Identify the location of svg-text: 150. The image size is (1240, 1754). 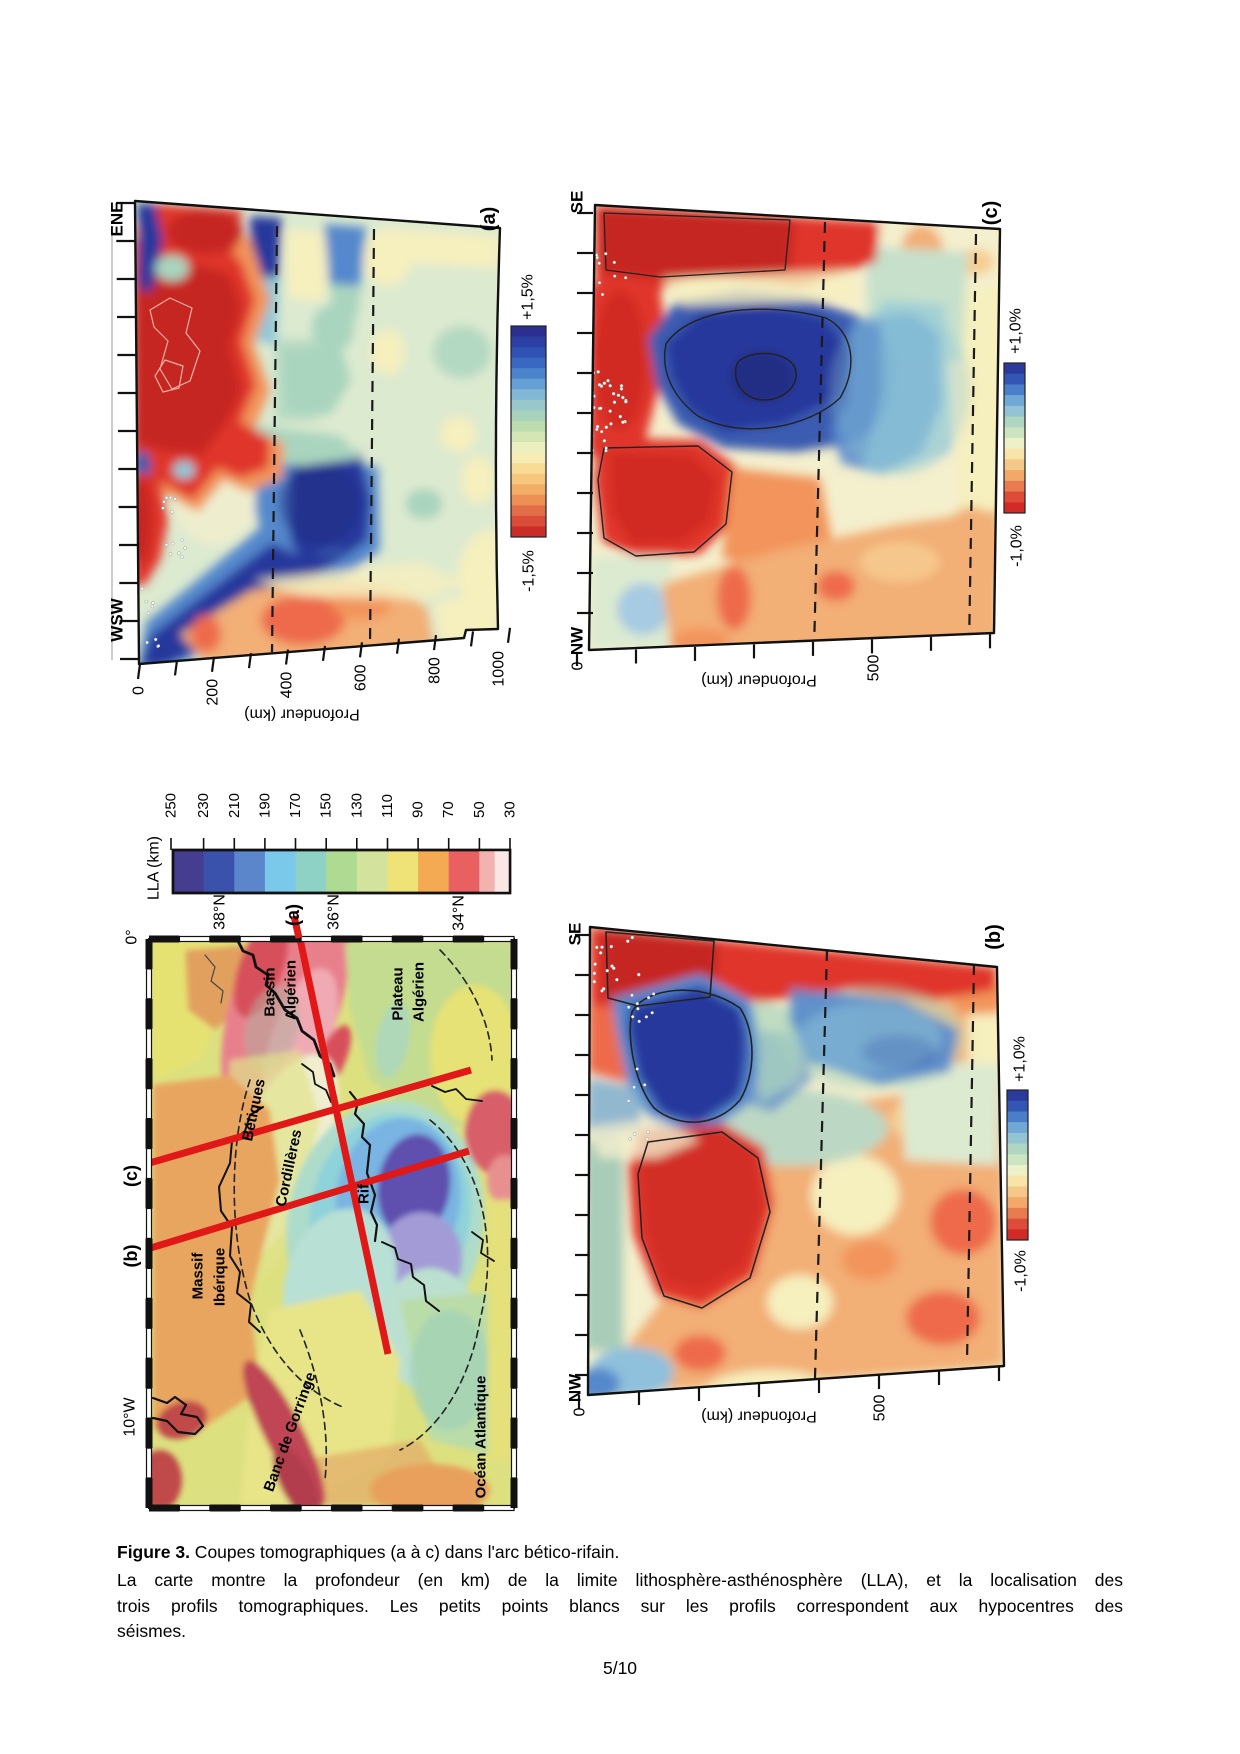
(326, 805).